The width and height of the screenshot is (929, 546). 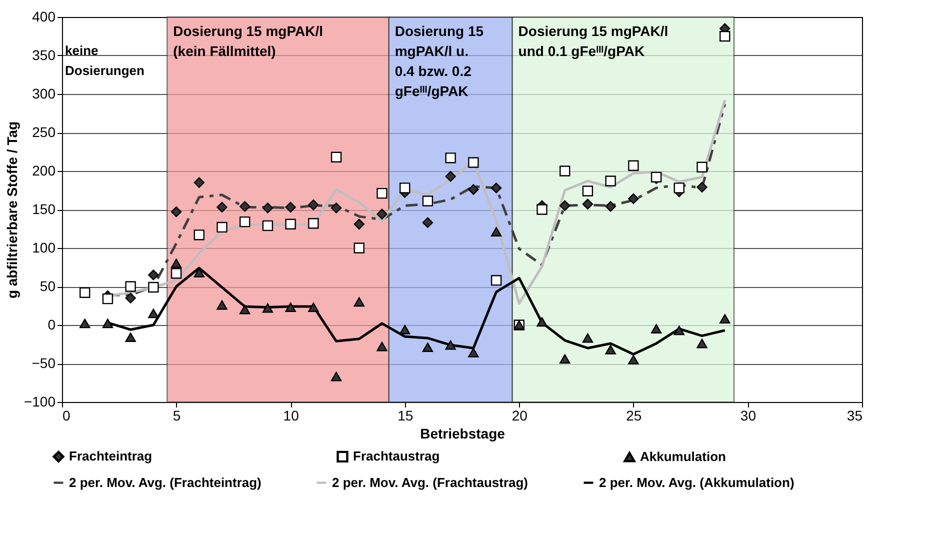 What do you see at coordinates (52, 324) in the screenshot?
I see `y-tick-label: 0` at bounding box center [52, 324].